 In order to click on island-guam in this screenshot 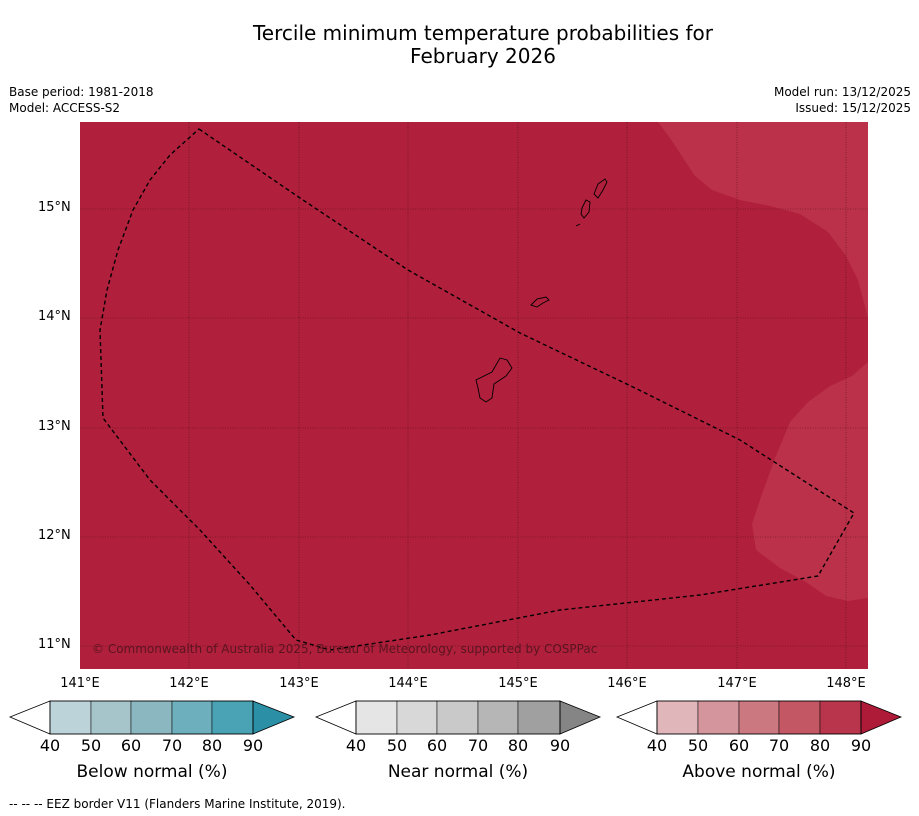, I will do `click(494, 380)`.